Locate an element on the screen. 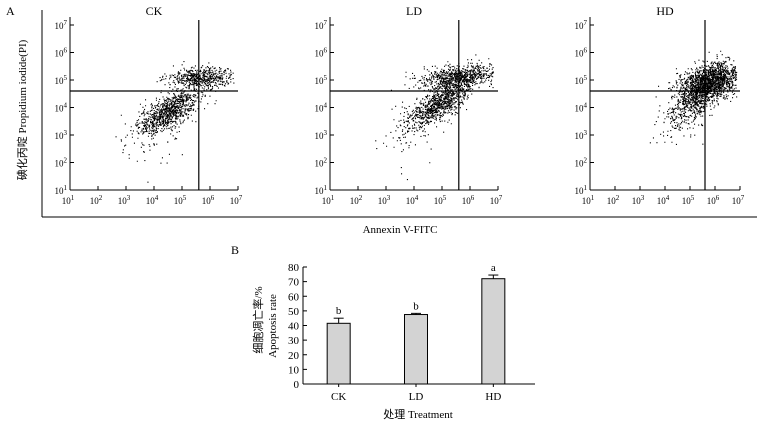 This screenshot has width=769, height=424. bar-ld is located at coordinates (416, 349).